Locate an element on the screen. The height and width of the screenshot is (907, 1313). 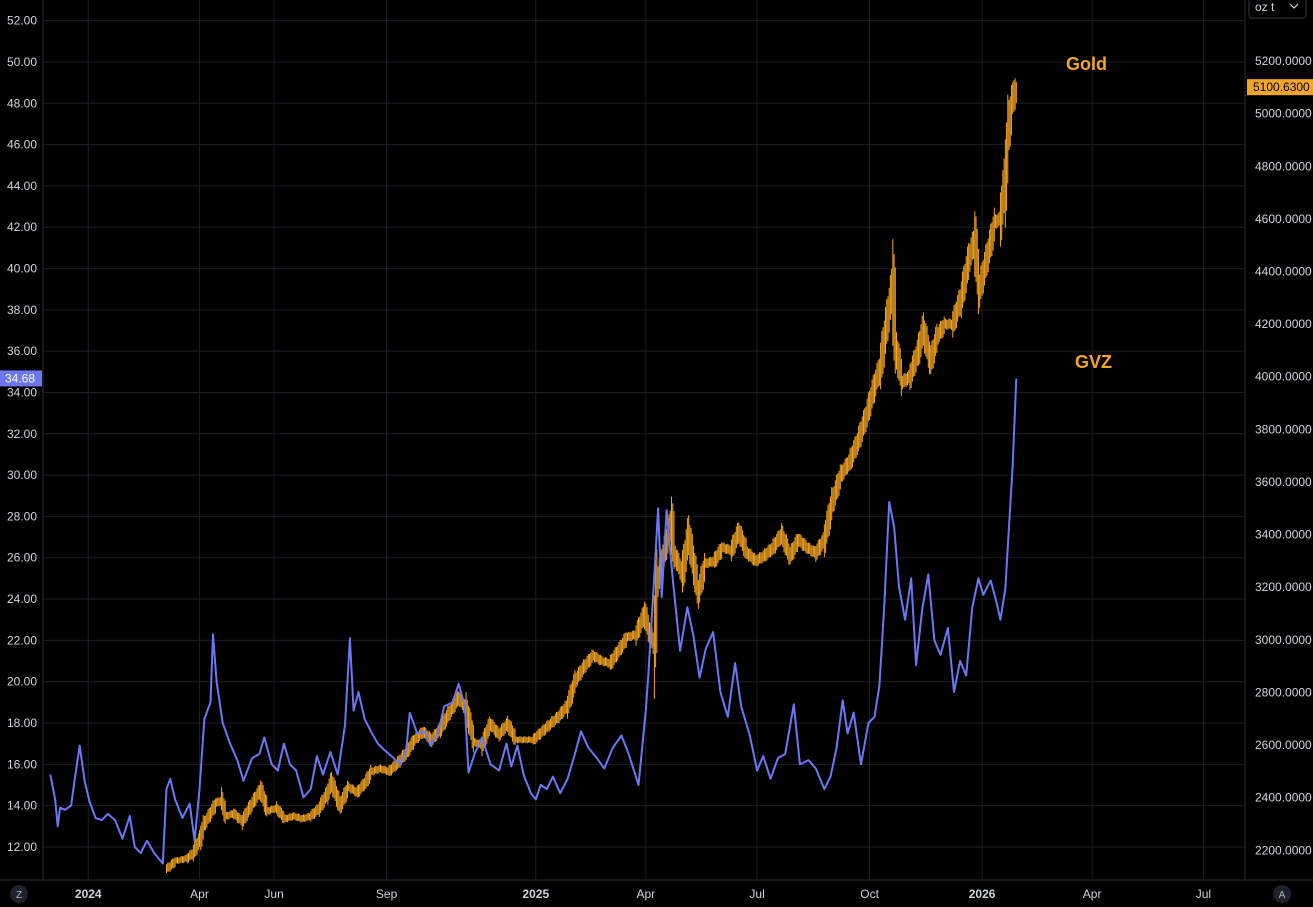
gold-series-label: Gold is located at coordinates (1086, 64).